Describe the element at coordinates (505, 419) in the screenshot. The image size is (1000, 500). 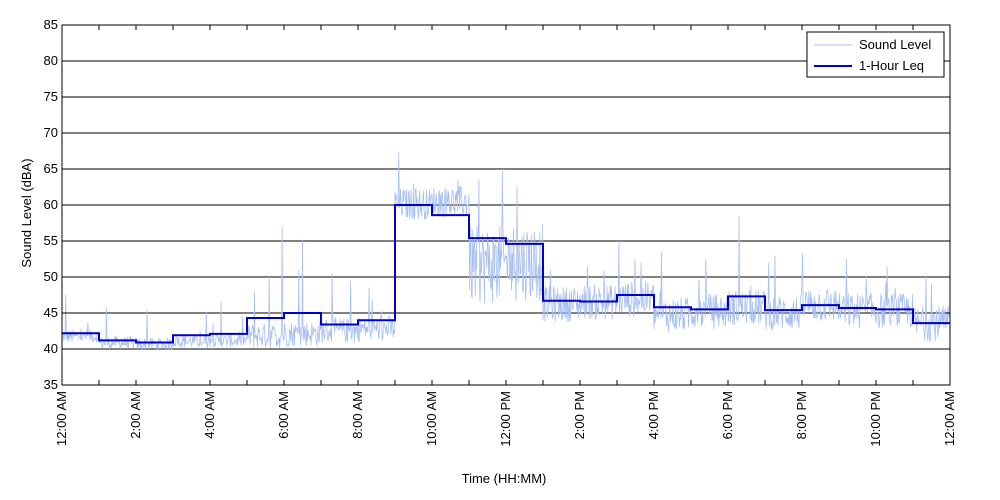
I see `x-tick-label: 12:00 PM` at that location.